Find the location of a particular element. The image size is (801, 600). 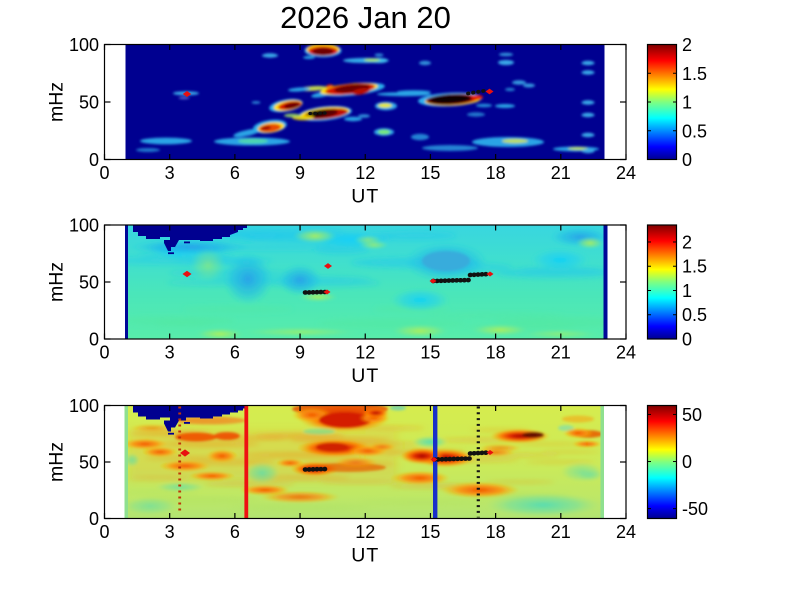

svg-text: -50 is located at coordinates (695, 509).